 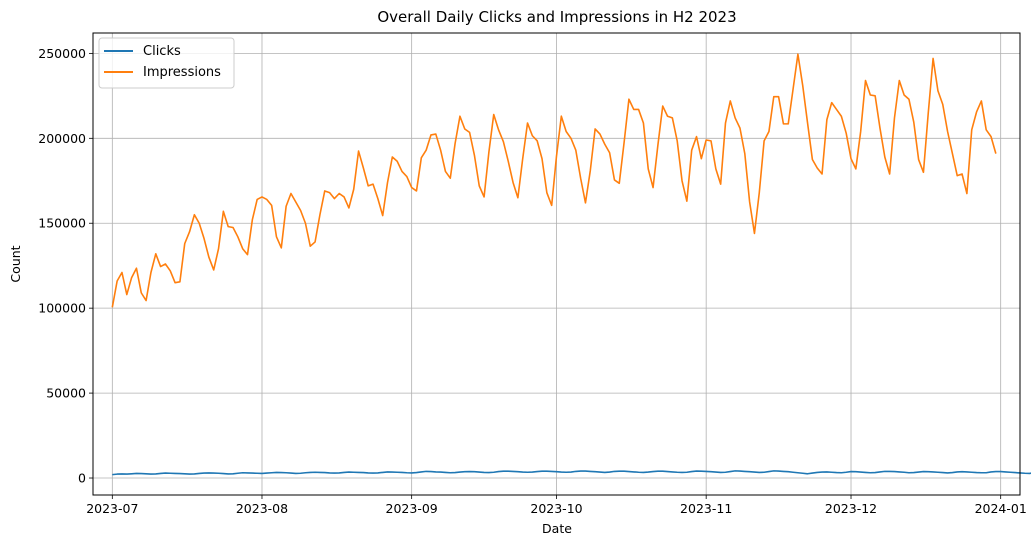 What do you see at coordinates (65, 266) in the screenshot?
I see `y-axis: 0 50000 100000 150000 200000 250000` at bounding box center [65, 266].